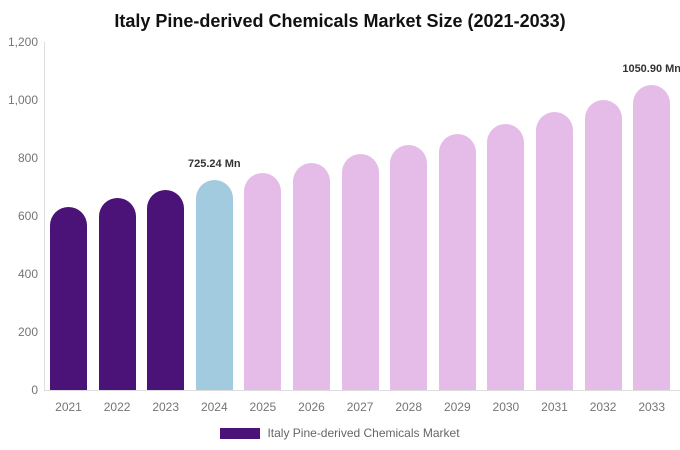  Describe the element at coordinates (360, 407) in the screenshot. I see `x-tick-label-2027: 2027` at that location.